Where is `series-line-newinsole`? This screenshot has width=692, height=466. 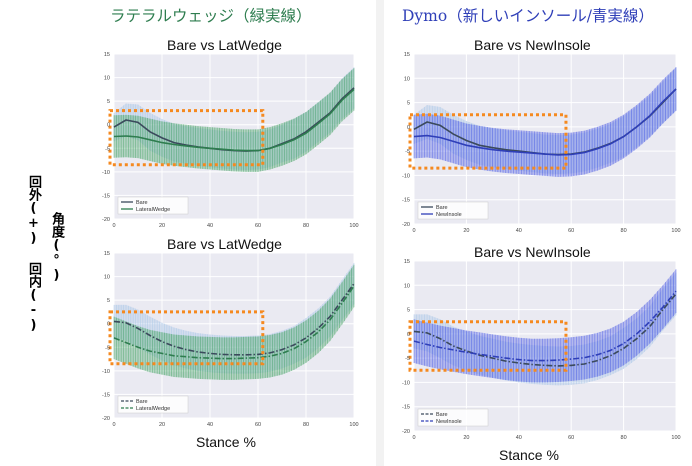
series-line-newinsole is located at coordinates (545, 122).